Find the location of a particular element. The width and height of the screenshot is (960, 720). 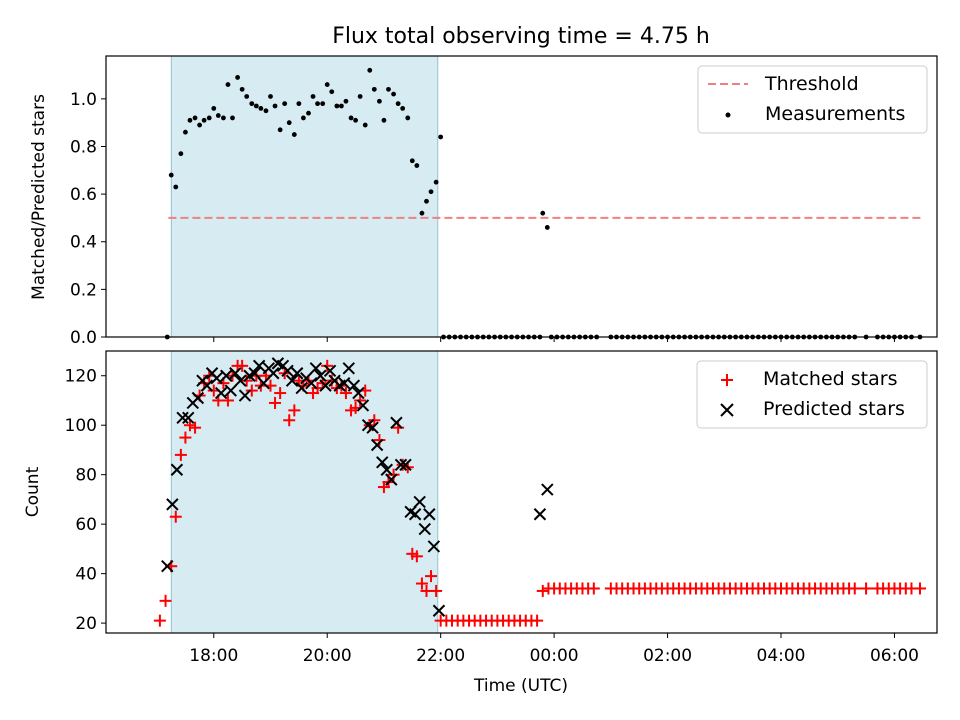

x-tick-label: 22:00 is located at coordinates (440, 656).